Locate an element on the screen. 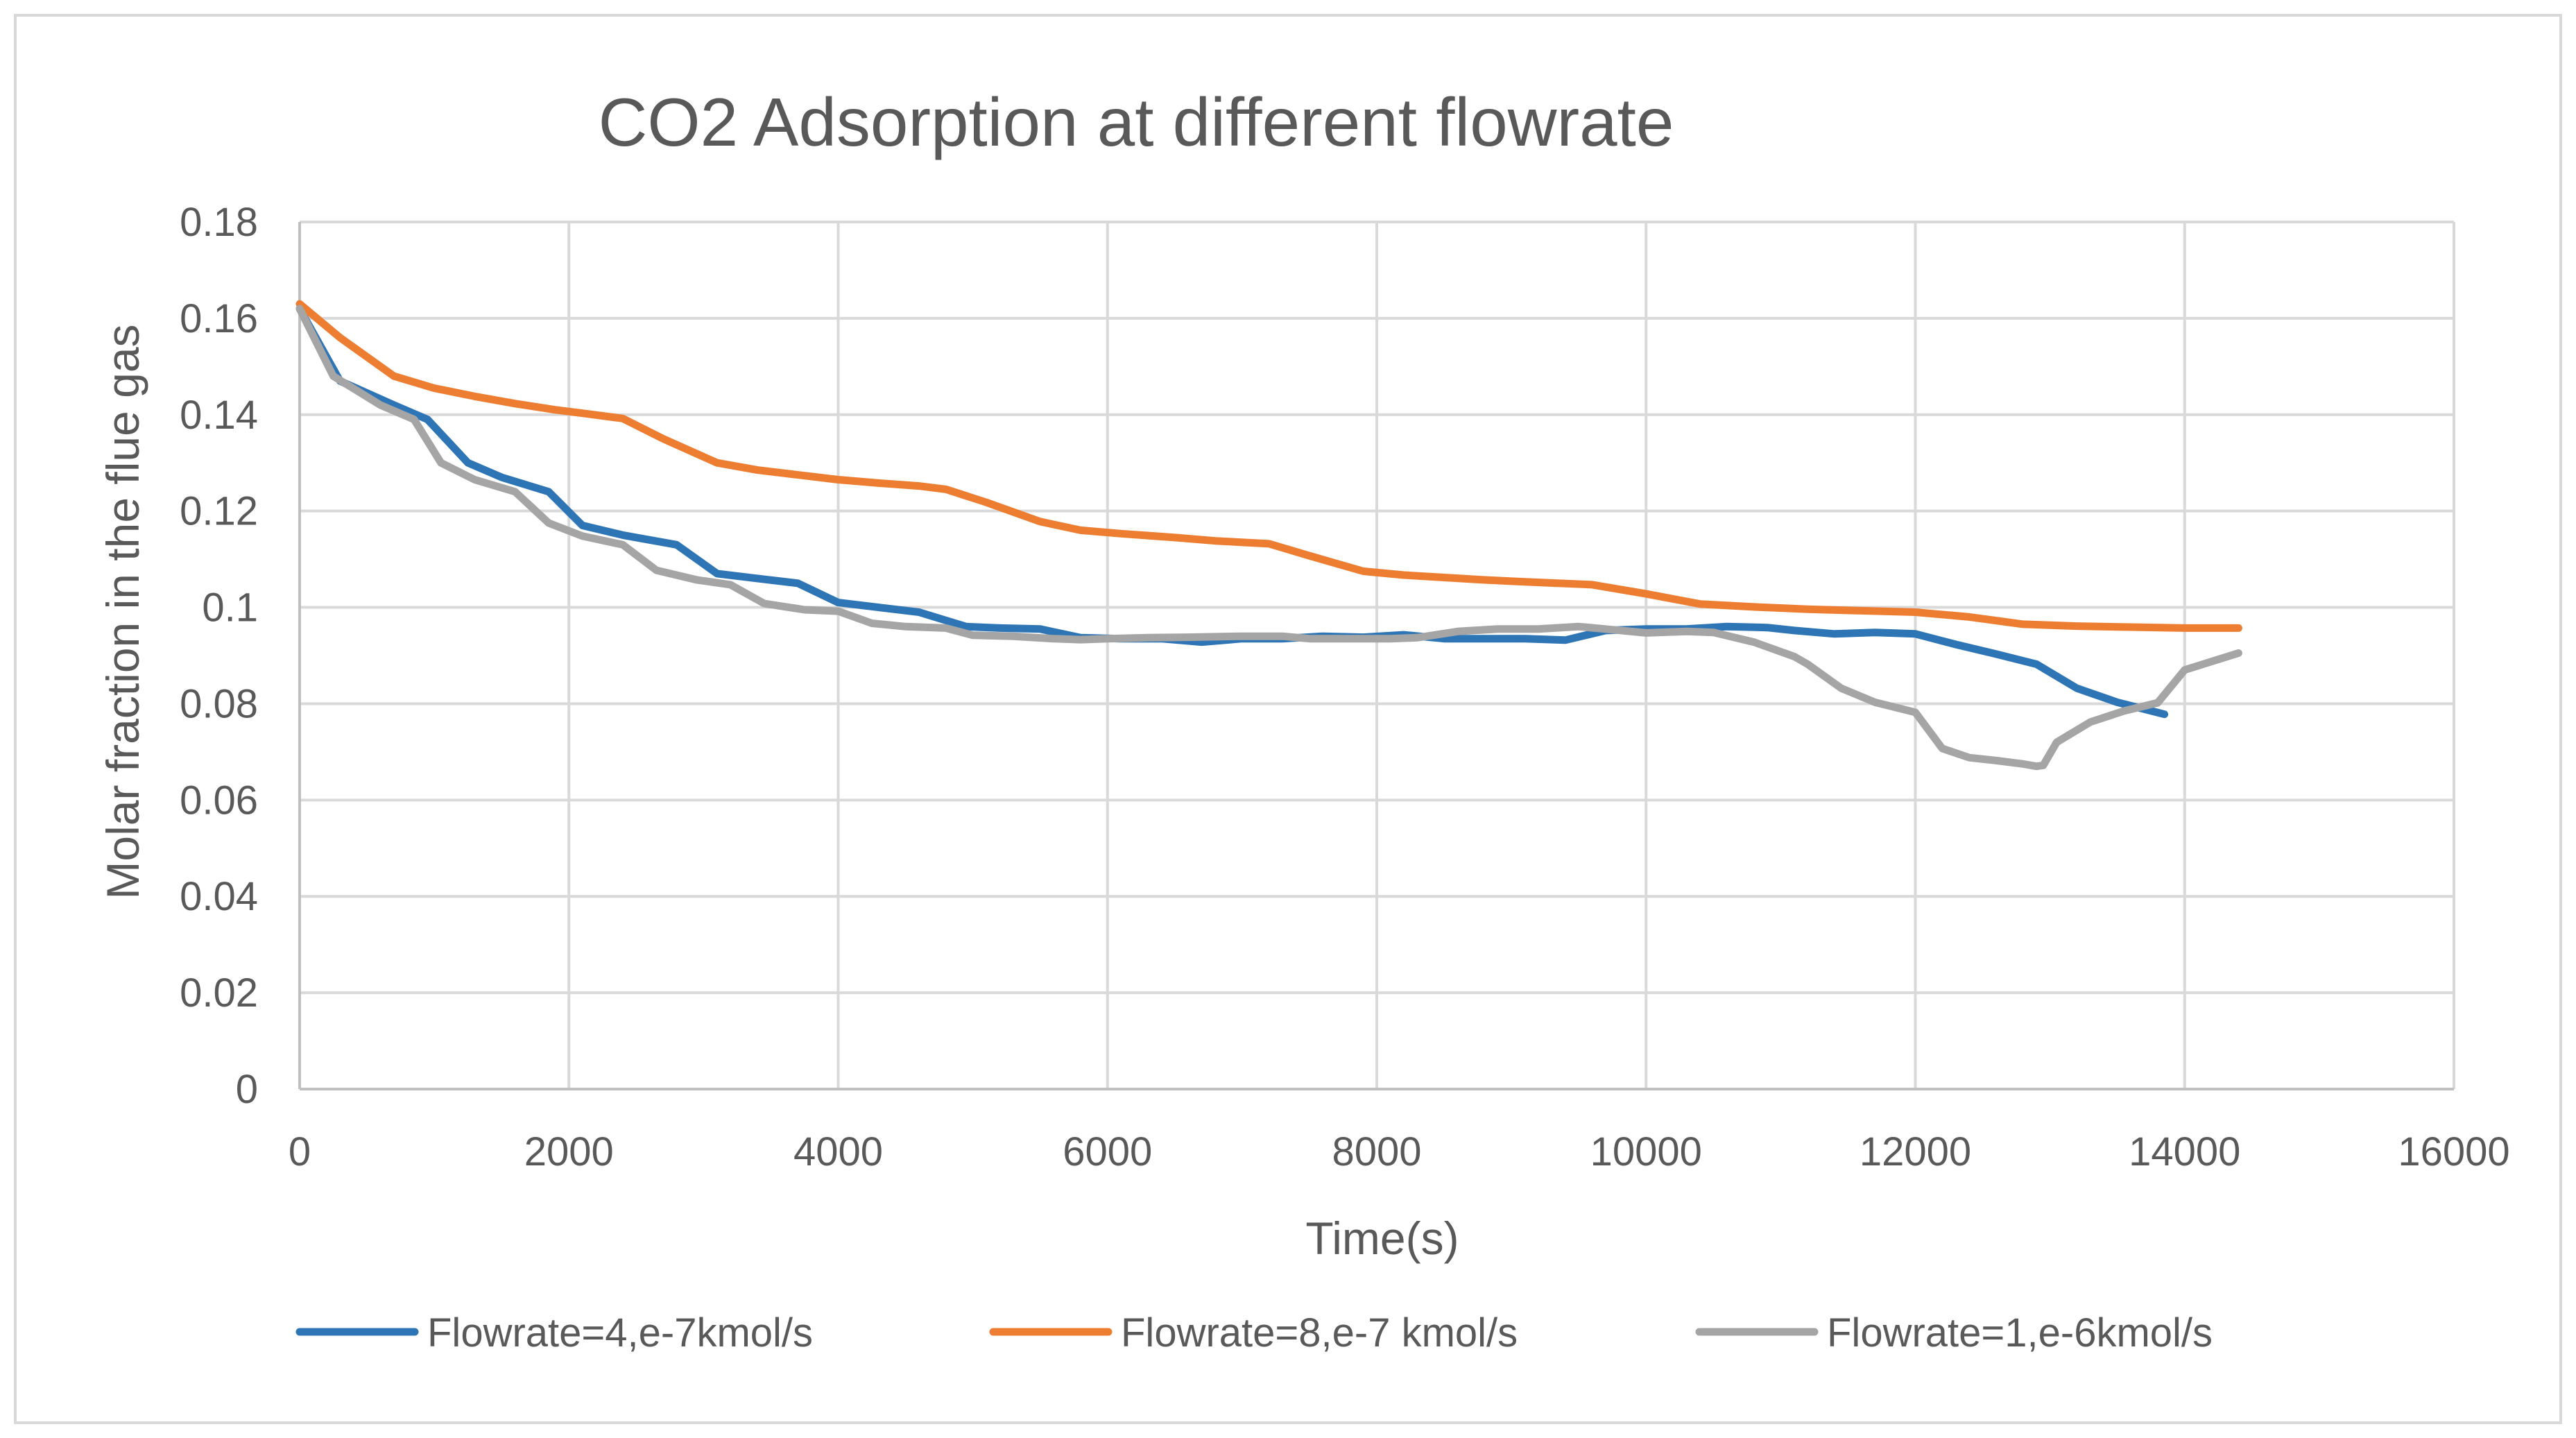 Image resolution: width=2576 pixels, height=1438 pixels. x-tick-label: 14000 is located at coordinates (2184, 1151).